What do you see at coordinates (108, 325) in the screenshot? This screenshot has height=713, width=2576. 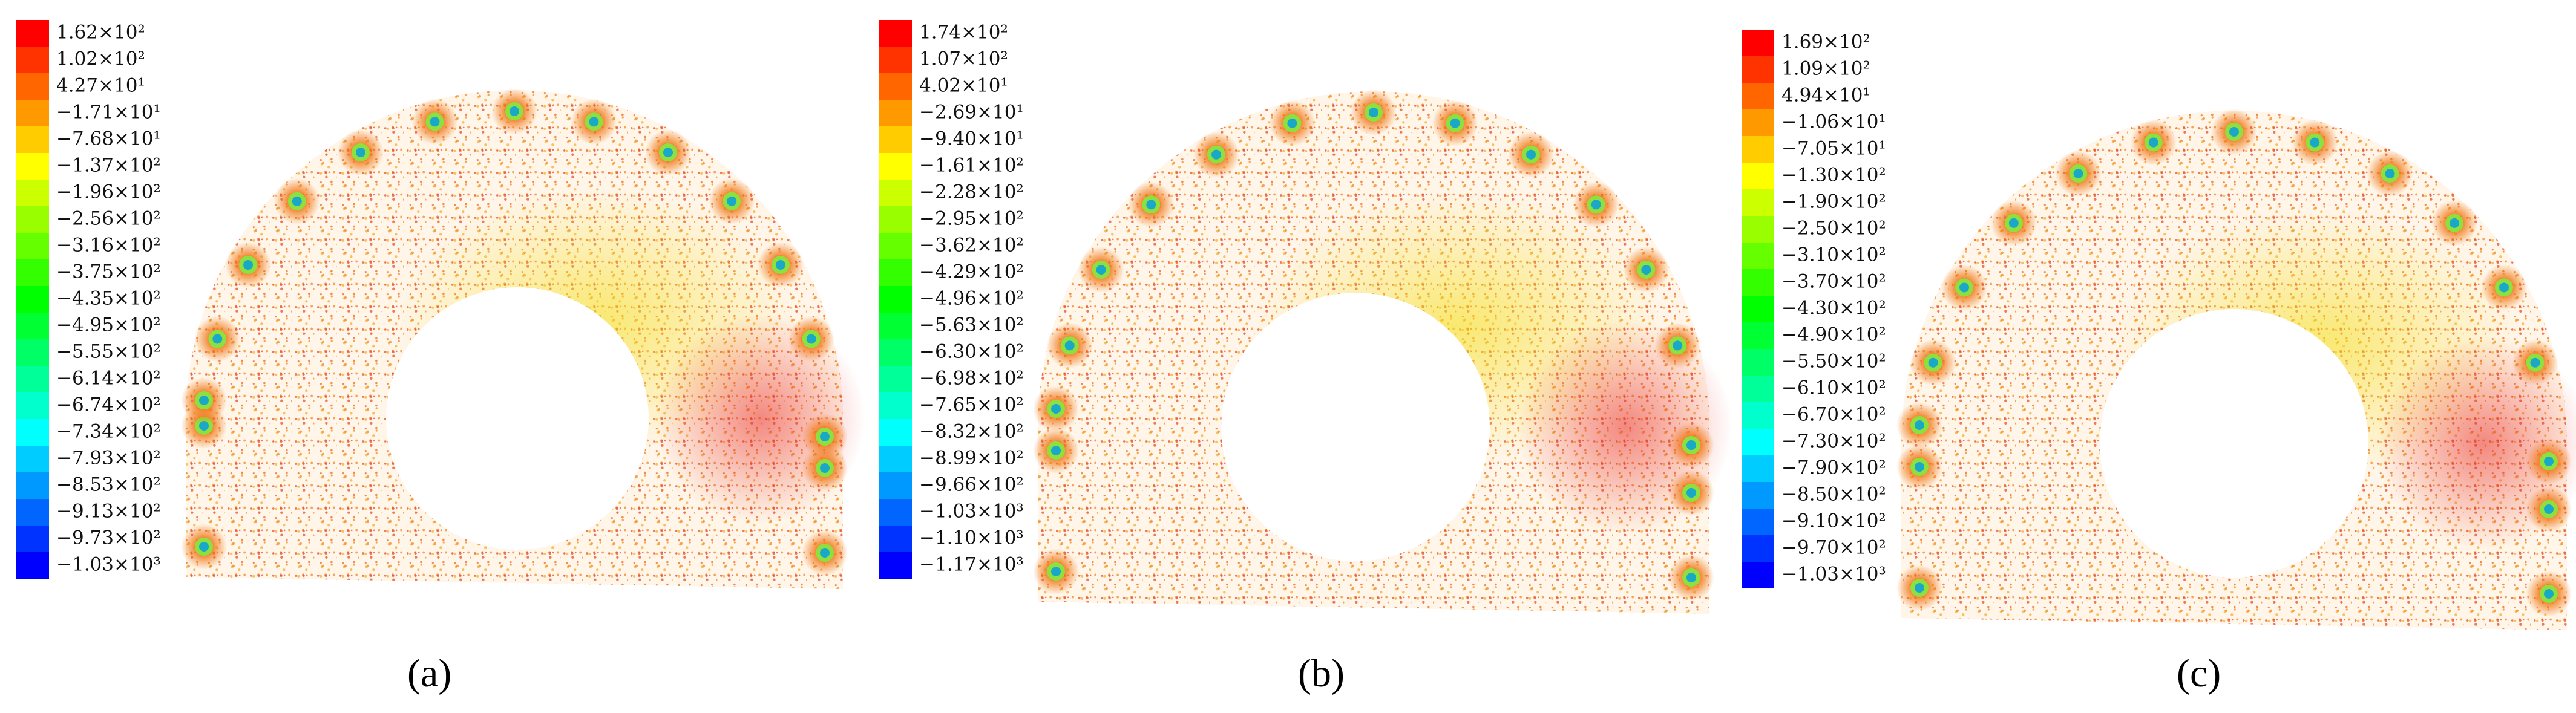 I see `colorbar-label: −4.95×10²` at bounding box center [108, 325].